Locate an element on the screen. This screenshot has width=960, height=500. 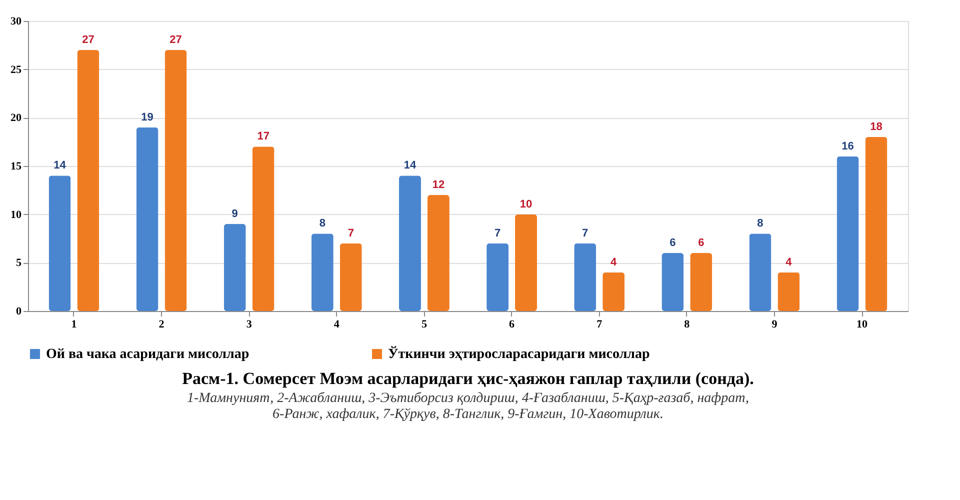
data-label: 9 is located at coordinates (235, 214).